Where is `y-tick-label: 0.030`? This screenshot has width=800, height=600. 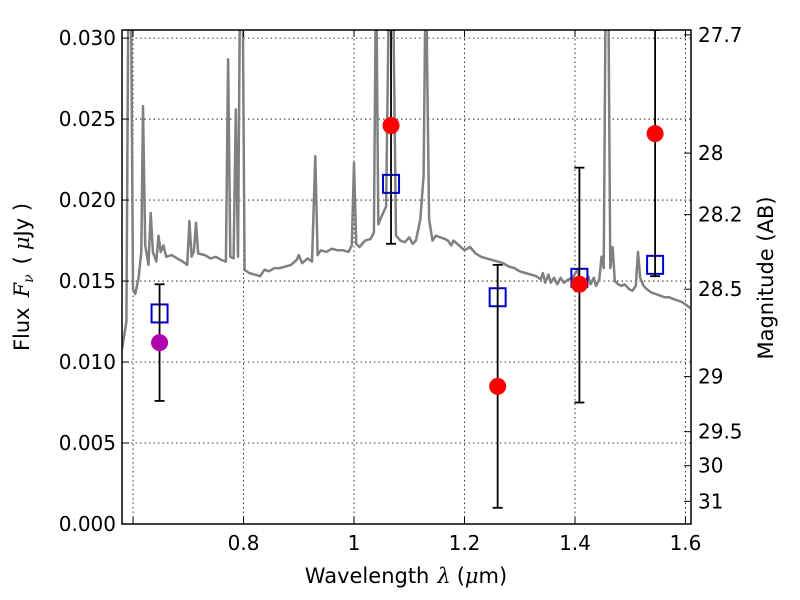 y-tick-label: 0.030 is located at coordinates (87, 38).